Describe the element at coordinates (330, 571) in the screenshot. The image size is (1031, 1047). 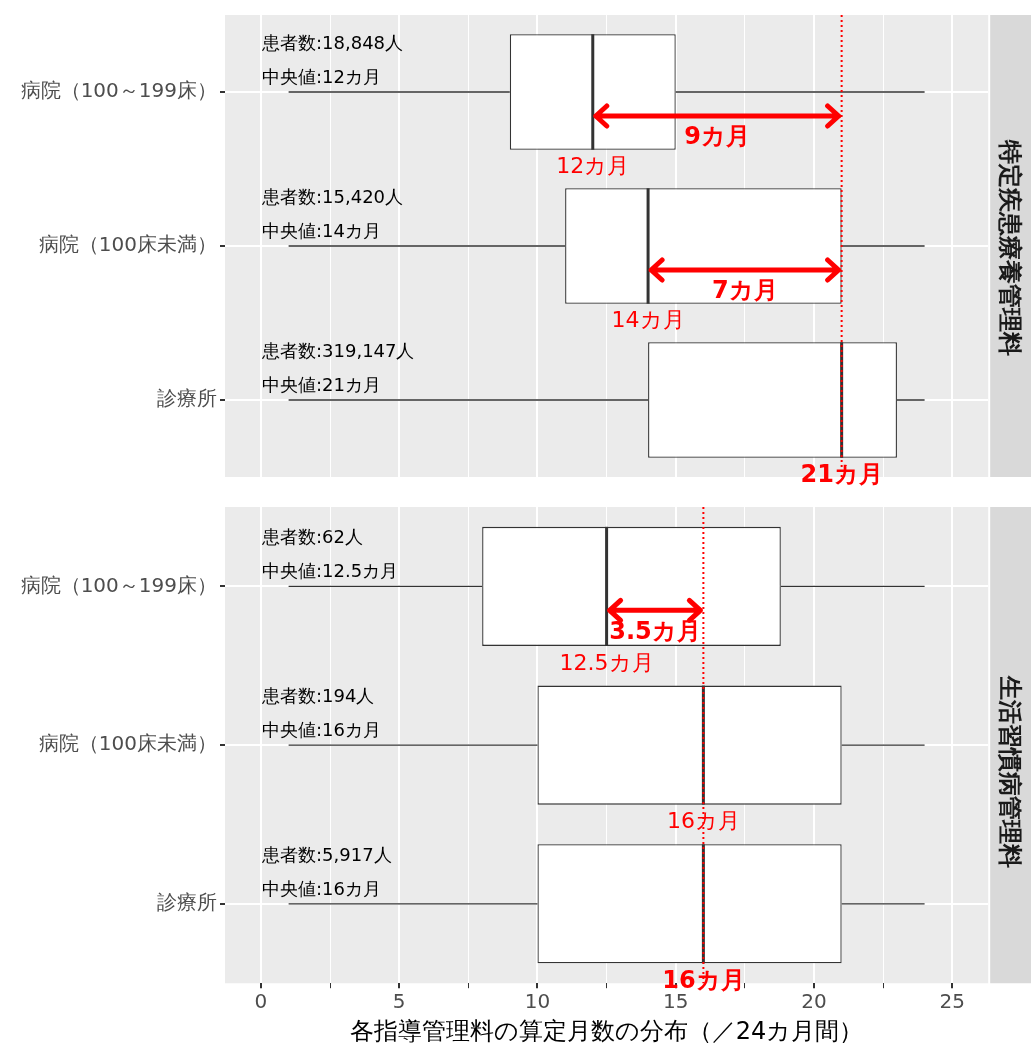
I see `annotation: 中央値:12.5カ月` at that location.